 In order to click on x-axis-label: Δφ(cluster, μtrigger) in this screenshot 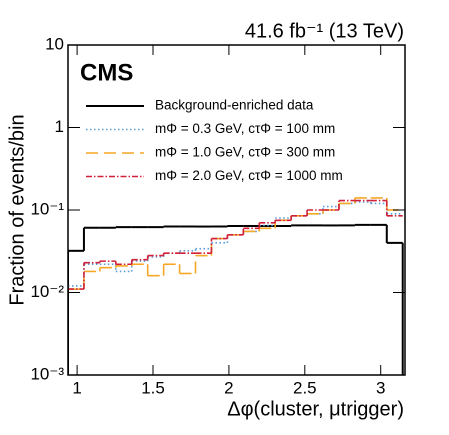, I will do `click(315, 409)`.